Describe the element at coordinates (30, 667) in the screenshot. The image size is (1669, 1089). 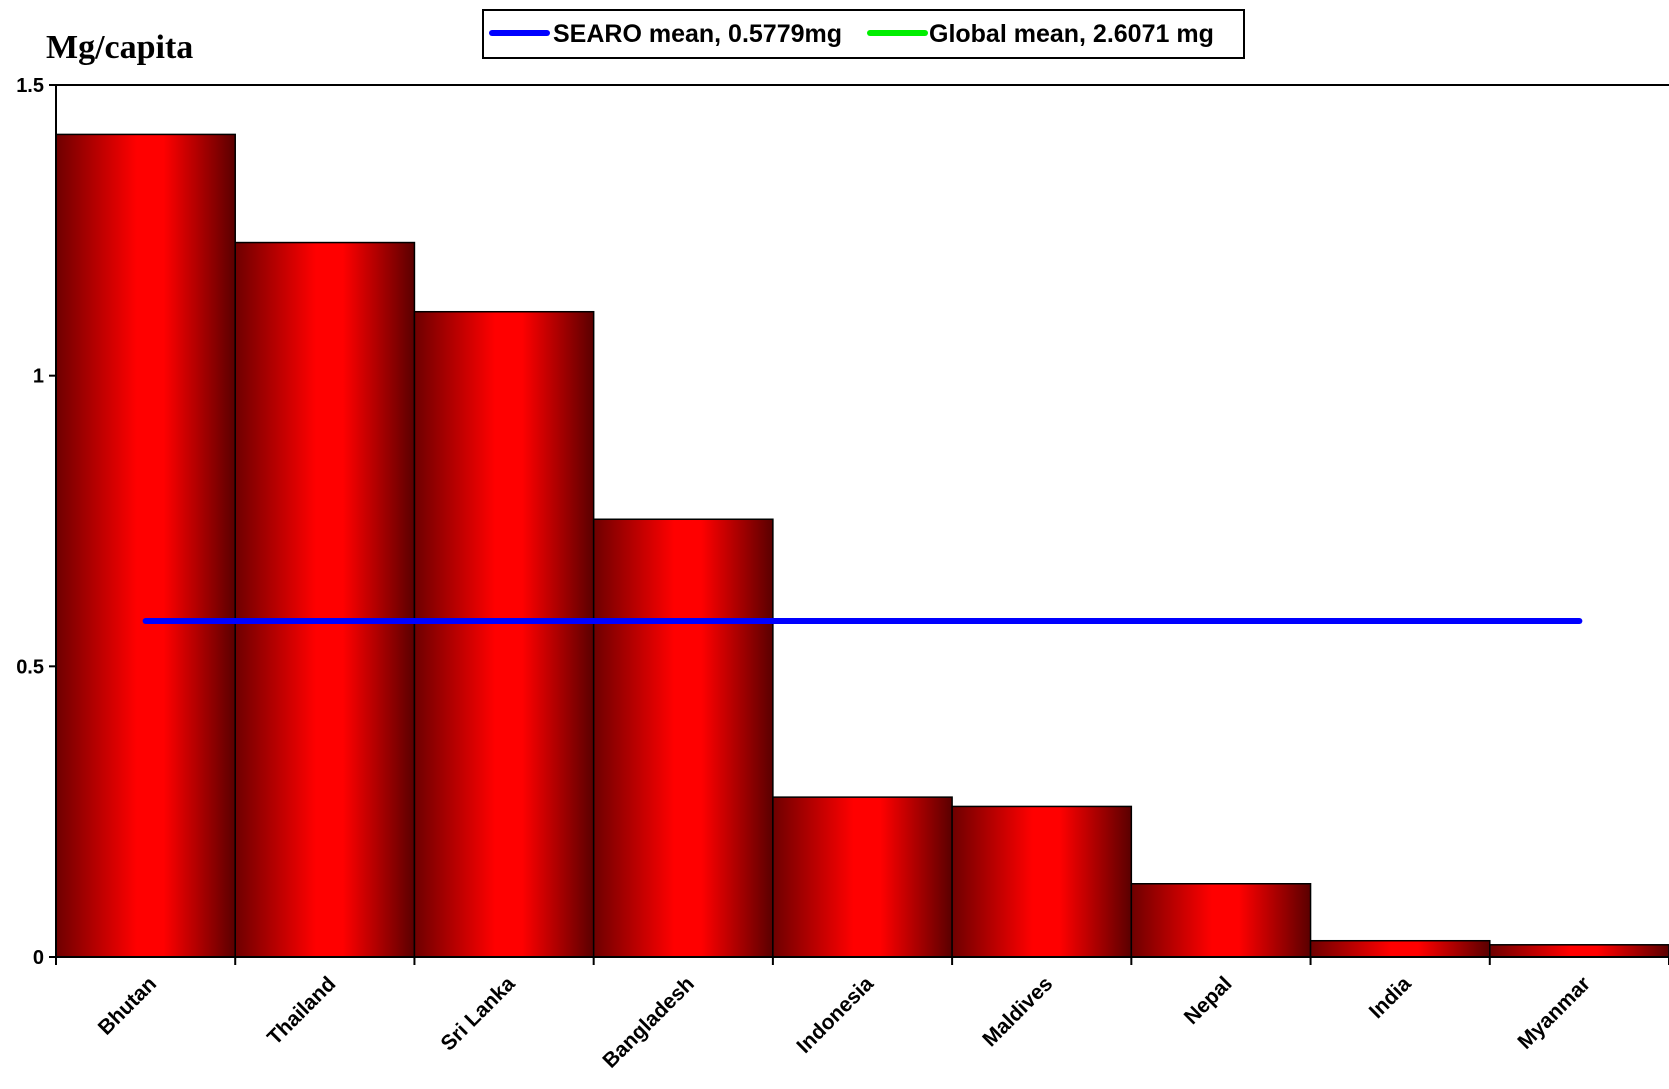
I see `y-tick-label: 0.5` at that location.